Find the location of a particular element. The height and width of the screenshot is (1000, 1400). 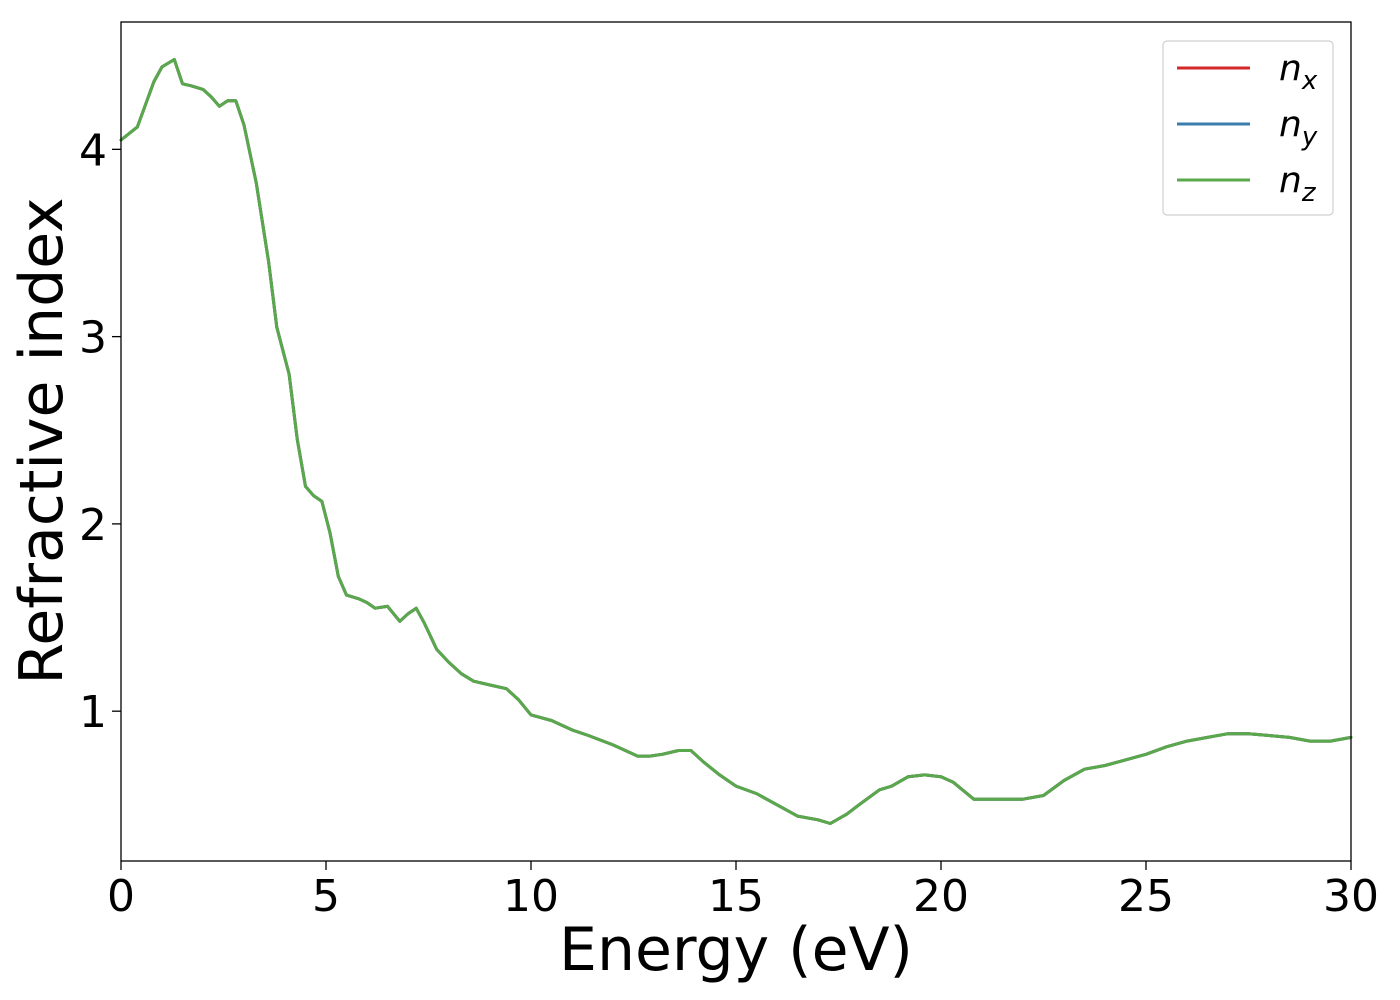

x-axis-ticks: 0 5 10 15 20 25 30 is located at coordinates (743, 891).